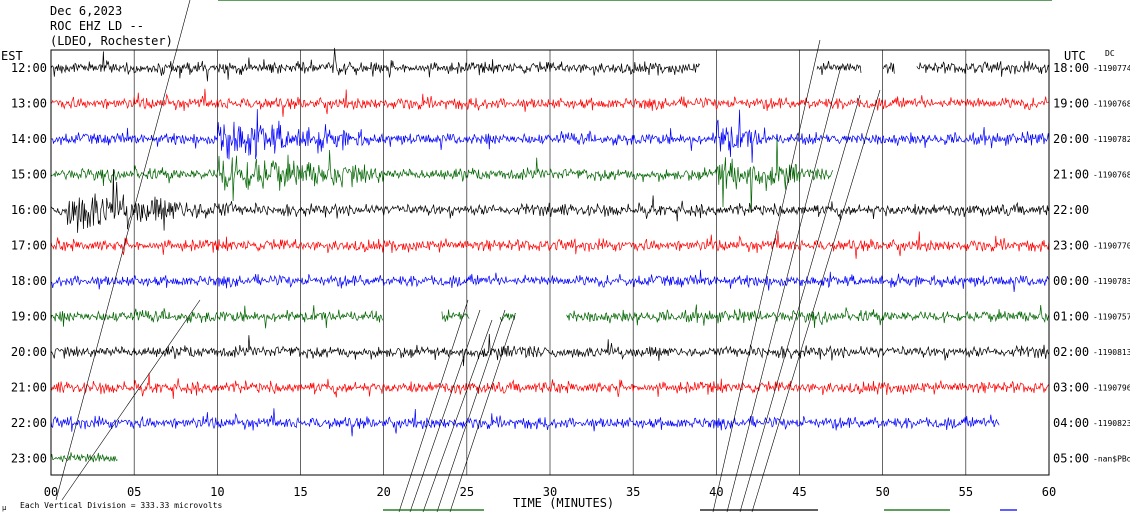 The height and width of the screenshot is (519, 1130). Describe the element at coordinates (1111, 317) in the screenshot. I see `dc-offset-label: -1190757` at that location.